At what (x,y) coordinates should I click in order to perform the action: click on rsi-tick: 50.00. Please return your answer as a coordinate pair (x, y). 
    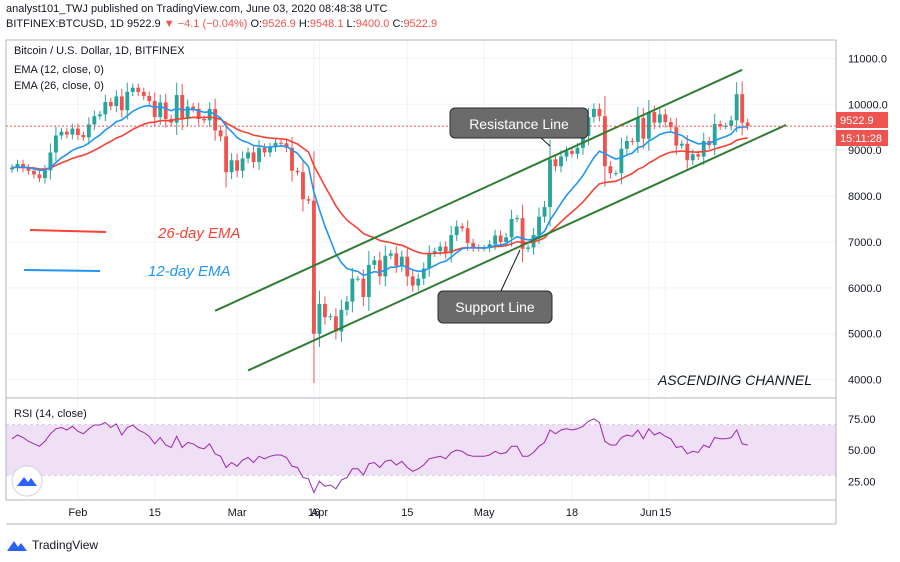
    Looking at the image, I should click on (862, 451).